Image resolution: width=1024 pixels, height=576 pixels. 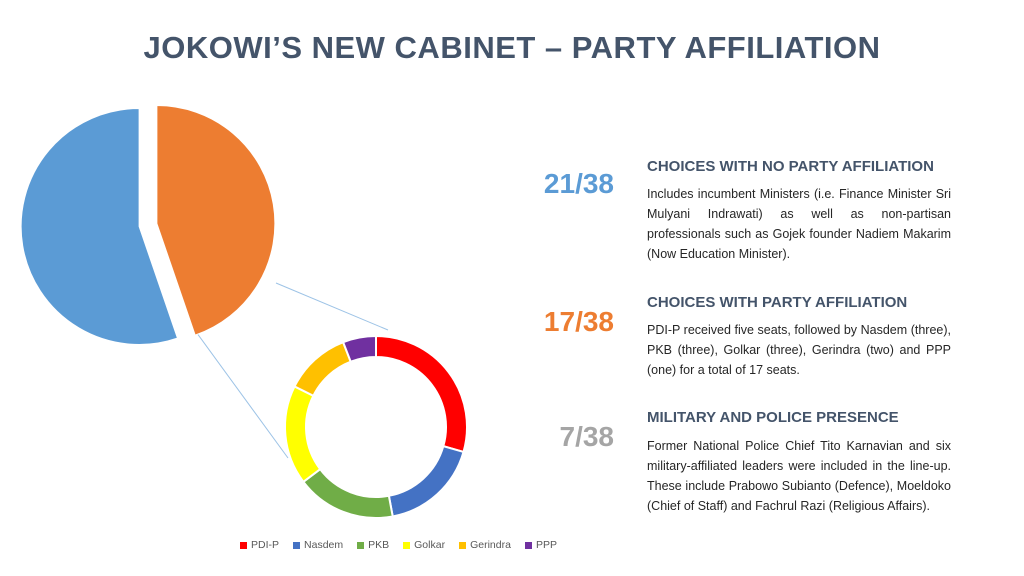 What do you see at coordinates (777, 302) in the screenshot?
I see `heading-party: CHOICES WITH PARTY AFFILIATION` at bounding box center [777, 302].